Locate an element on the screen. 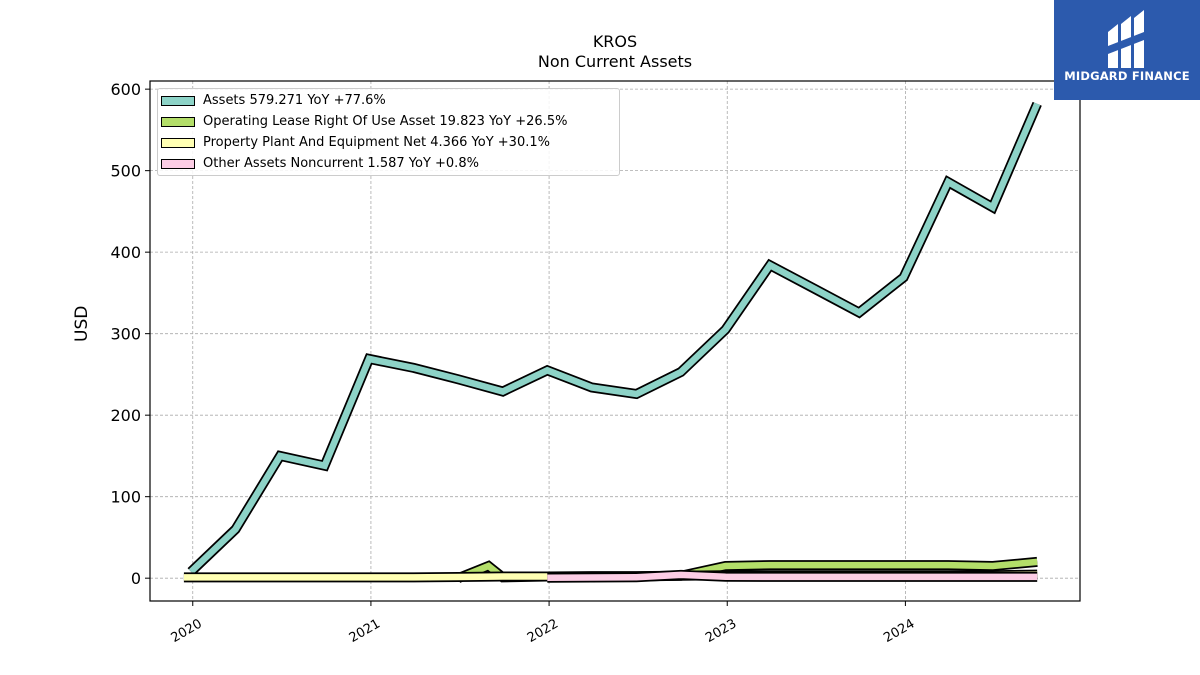  x-tick-label: 2022 is located at coordinates (543, 631).